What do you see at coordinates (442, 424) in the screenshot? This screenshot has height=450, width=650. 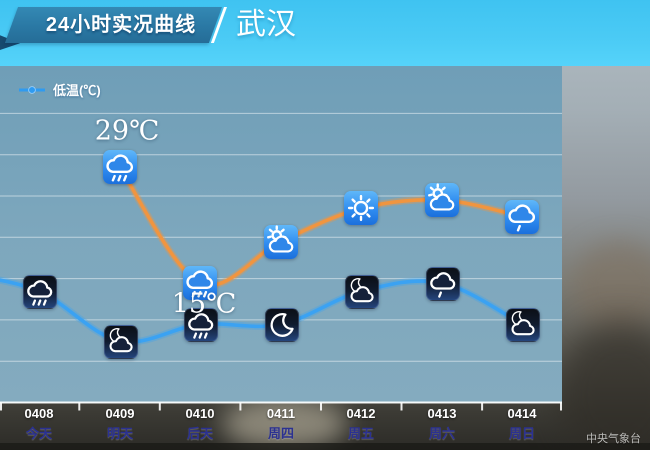 I see `axis-column: 0413 周六` at bounding box center [442, 424].